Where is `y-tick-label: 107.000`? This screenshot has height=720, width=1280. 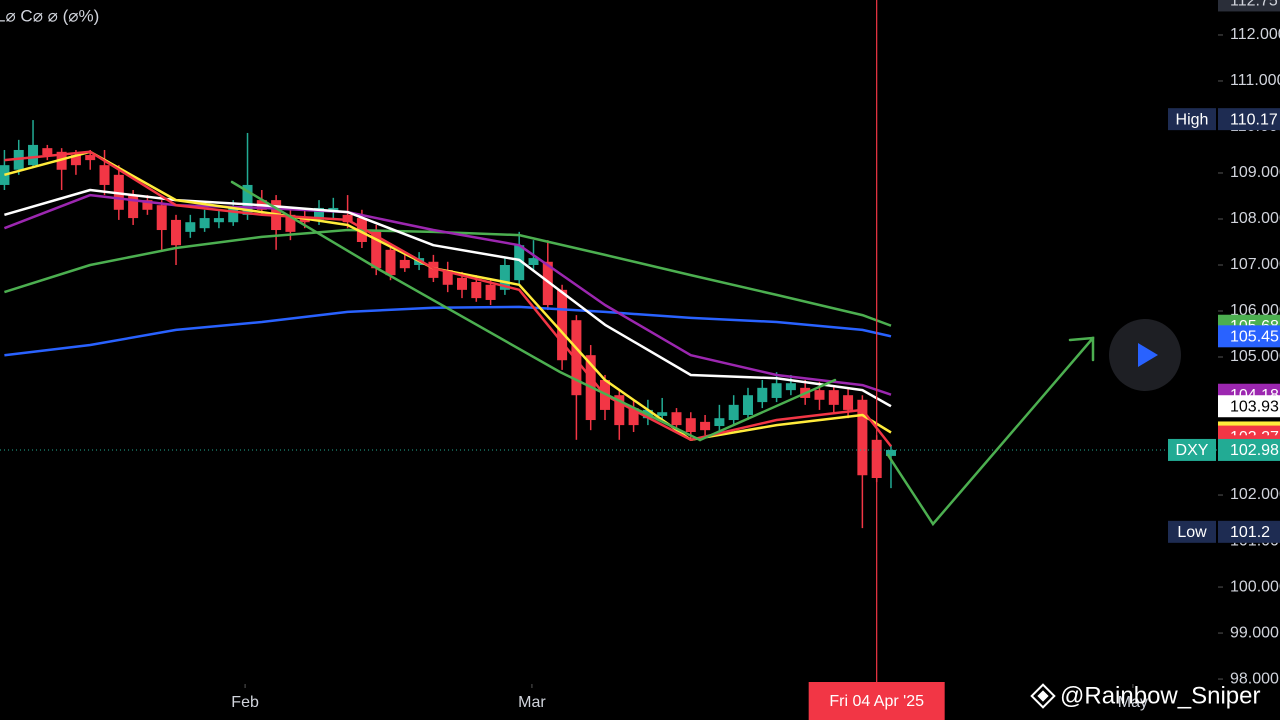 y-tick-label: 107.000 is located at coordinates (1255, 264).